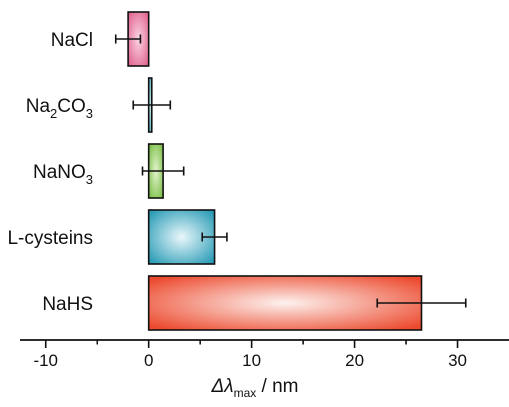 This screenshot has height=407, width=509. Describe the element at coordinates (251, 360) in the screenshot. I see `x-tick-label: 10` at that location.